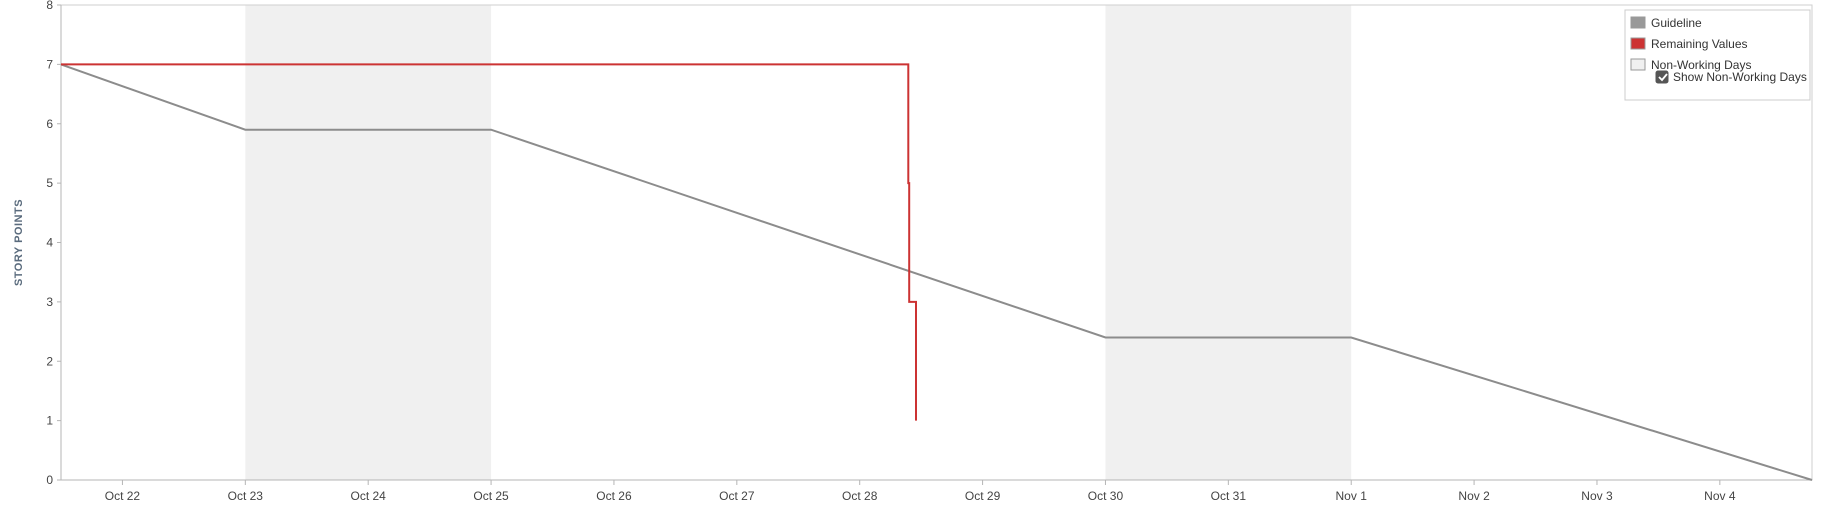 This screenshot has width=1821, height=515. I want to click on x-tick-label: Oct 27, so click(737, 496).